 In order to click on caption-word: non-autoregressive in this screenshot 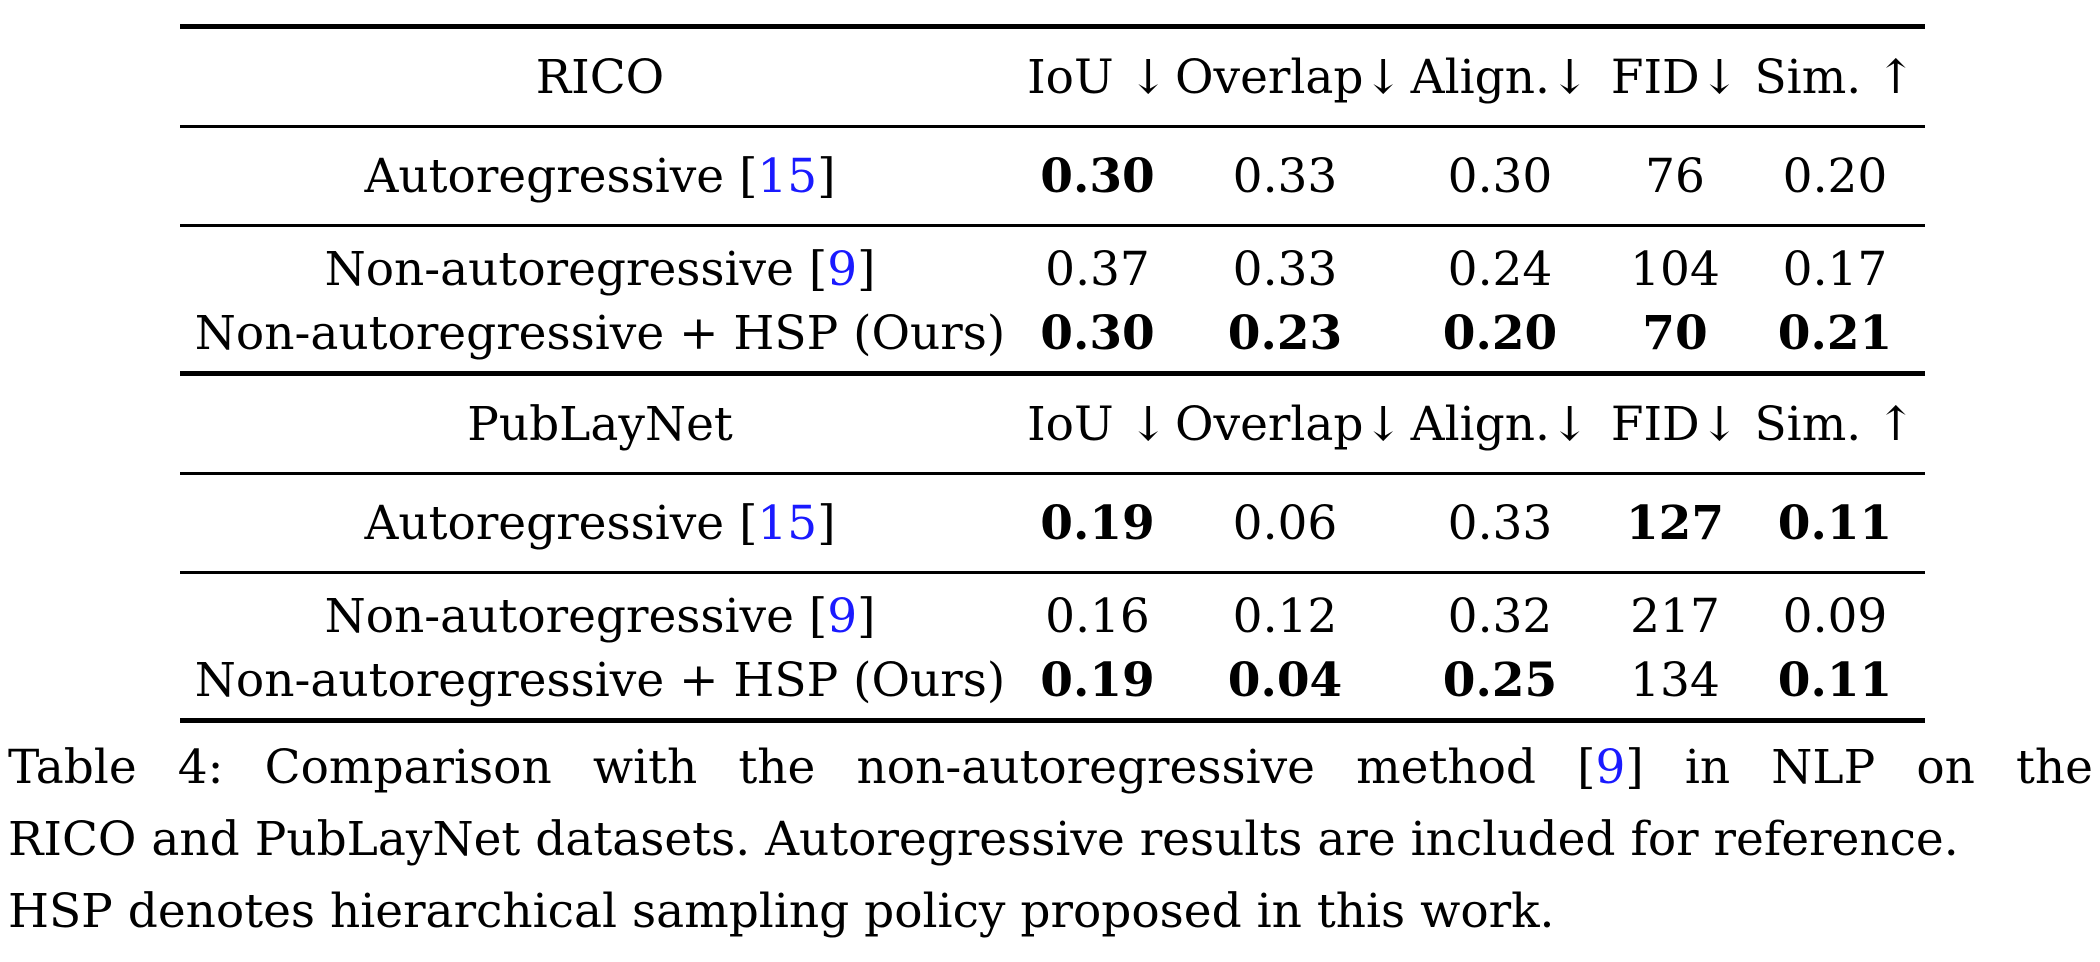, I will do `click(1085, 767)`.